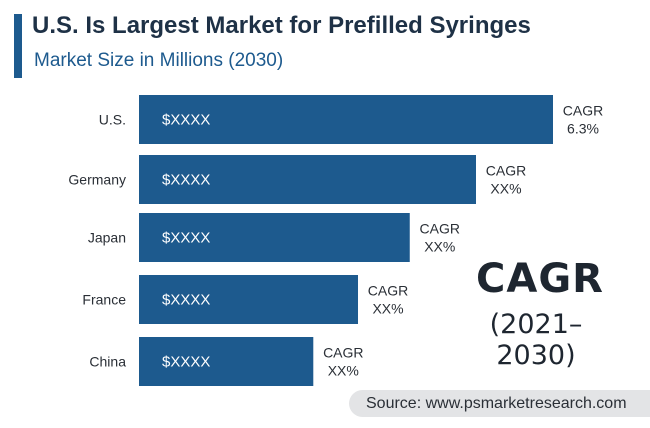  Describe the element at coordinates (536, 340) in the screenshot. I see `cagr-callout-period: (2021–2030)` at that location.